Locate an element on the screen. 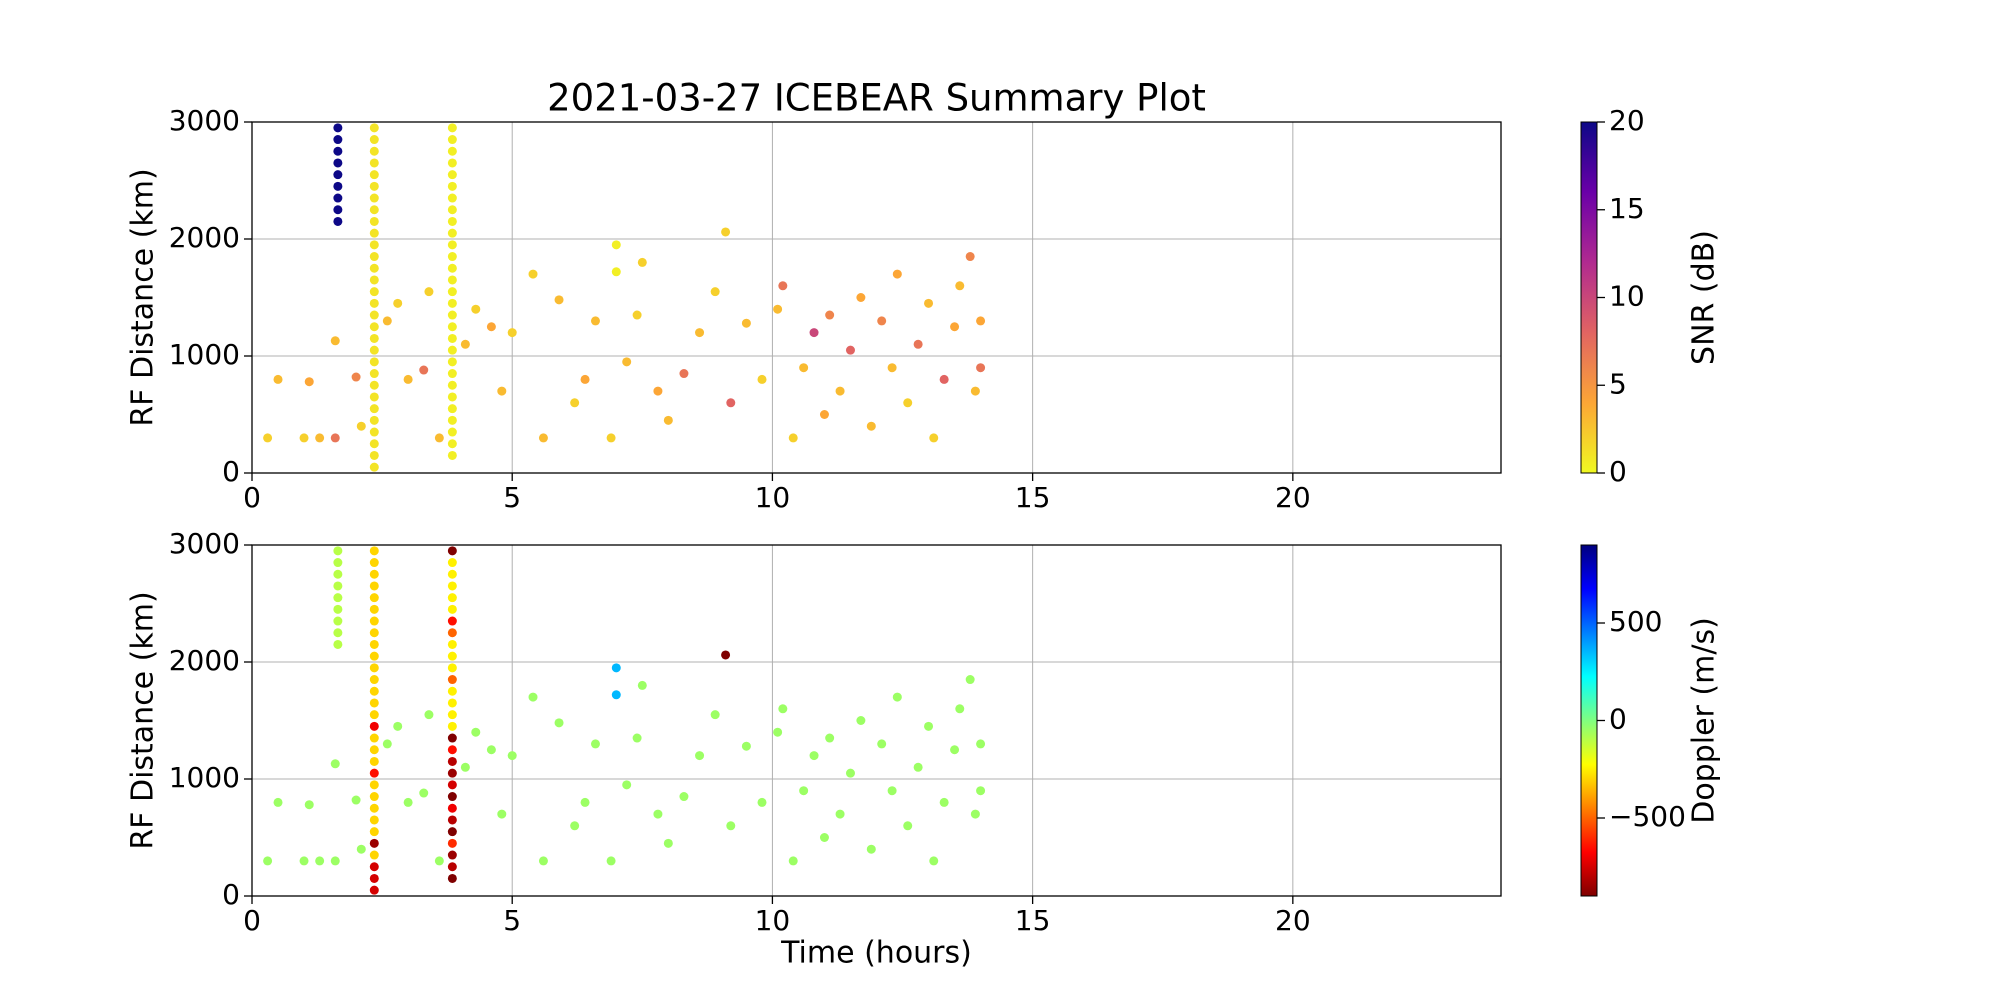 The width and height of the screenshot is (2000, 1000). x-tick-label: 15 is located at coordinates (1033, 497).